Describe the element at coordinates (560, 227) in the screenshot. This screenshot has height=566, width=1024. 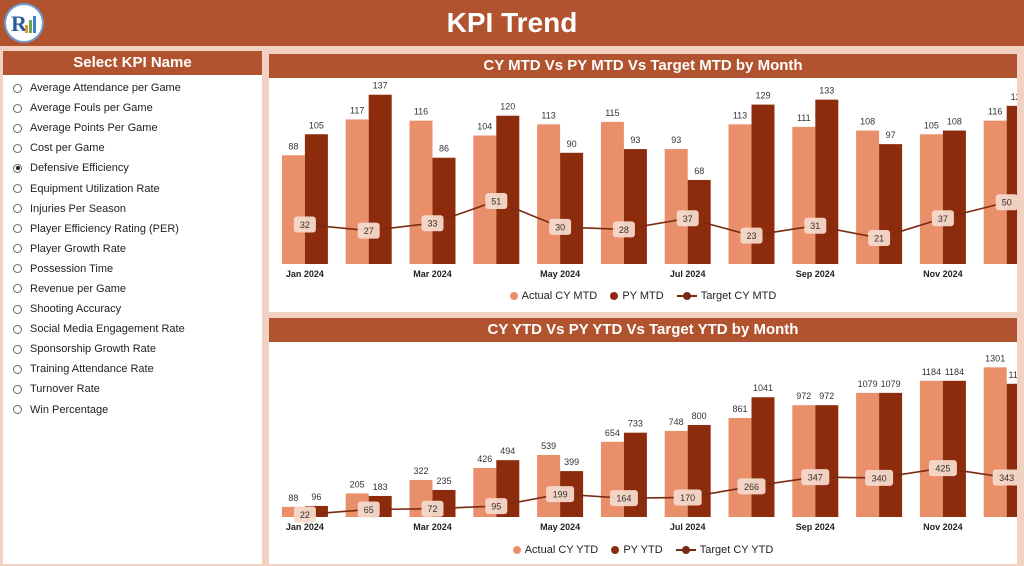
I see `data-label-target: 30` at that location.